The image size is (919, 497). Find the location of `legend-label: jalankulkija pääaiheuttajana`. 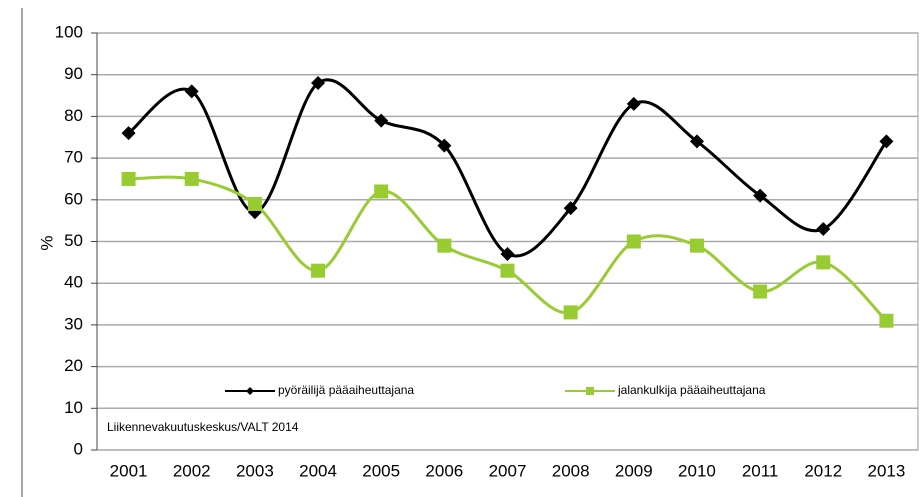

legend-label: jalankulkija pääaiheuttajana is located at coordinates (691, 390).